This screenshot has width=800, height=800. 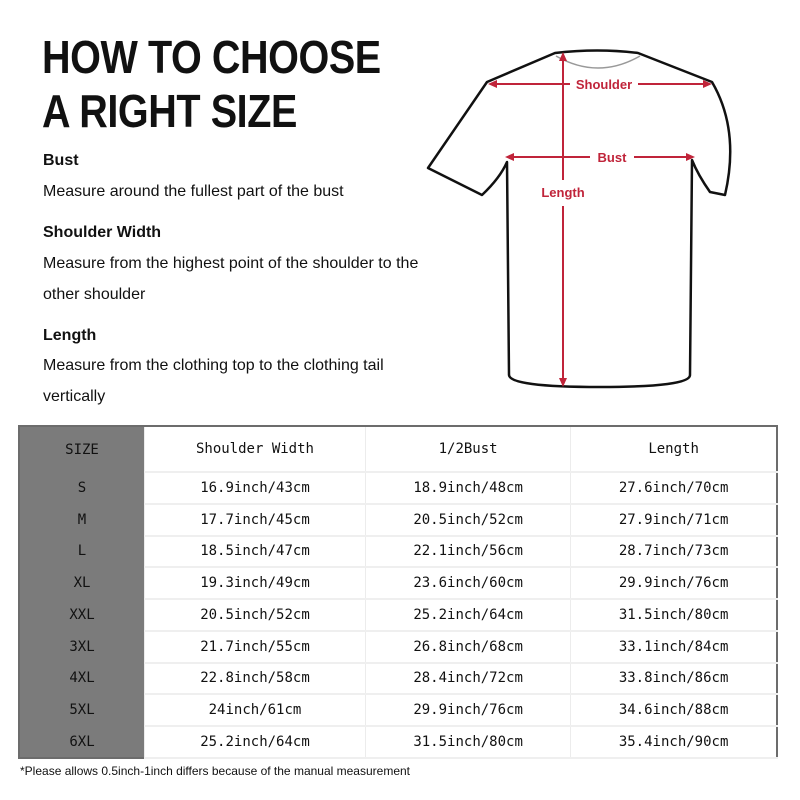 What do you see at coordinates (211, 57) in the screenshot?
I see `title-line-1: HOW TO CHOOSE` at bounding box center [211, 57].